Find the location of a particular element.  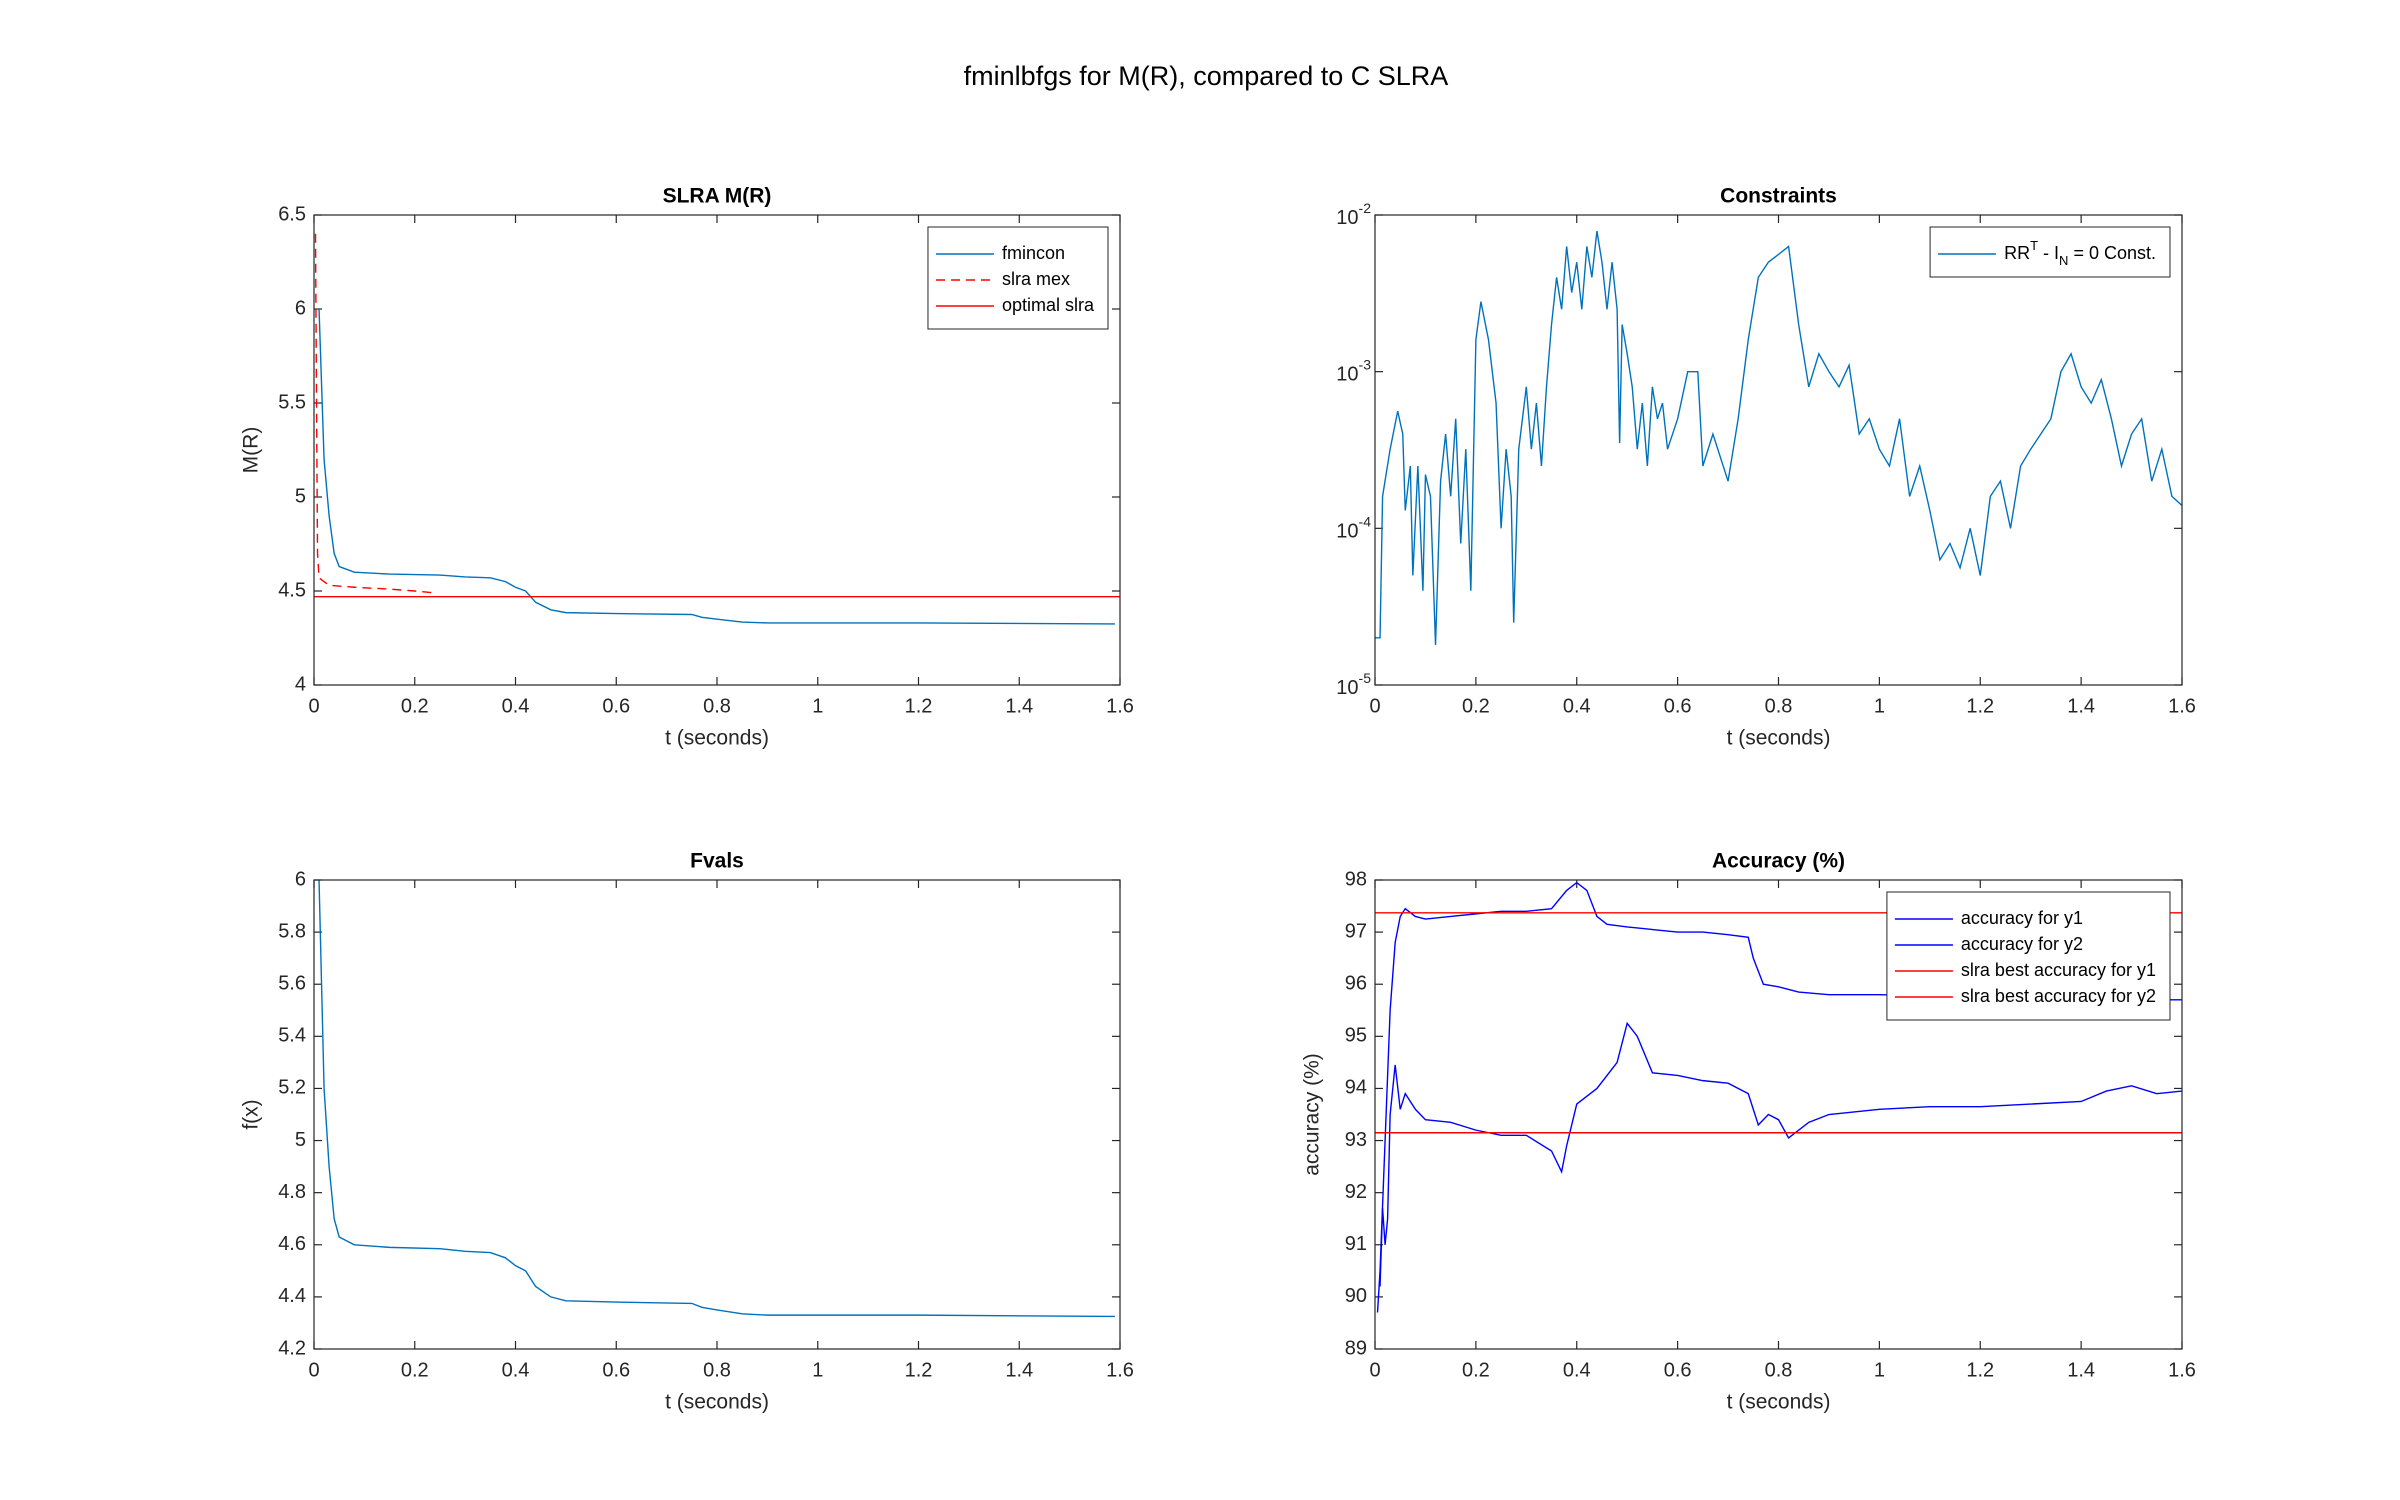

y-tick-label: 94 is located at coordinates (1356, 1088).